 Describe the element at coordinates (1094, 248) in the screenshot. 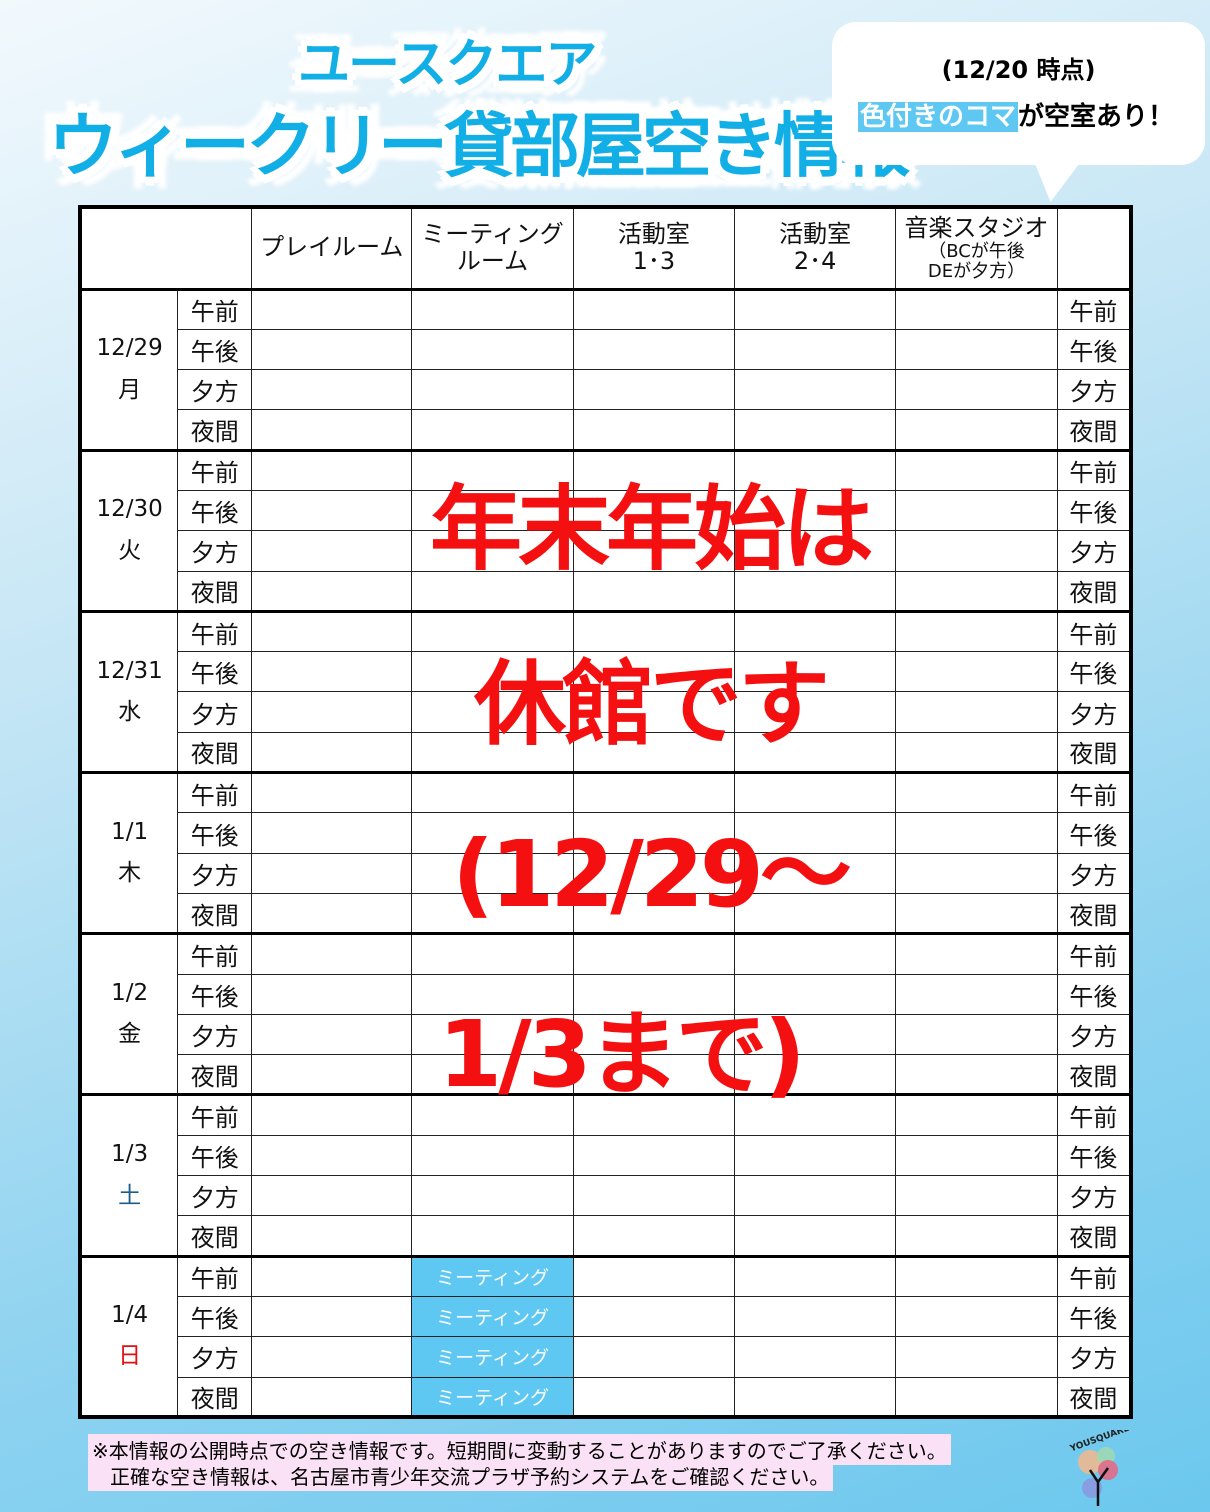

I see `header-empty-right` at that location.